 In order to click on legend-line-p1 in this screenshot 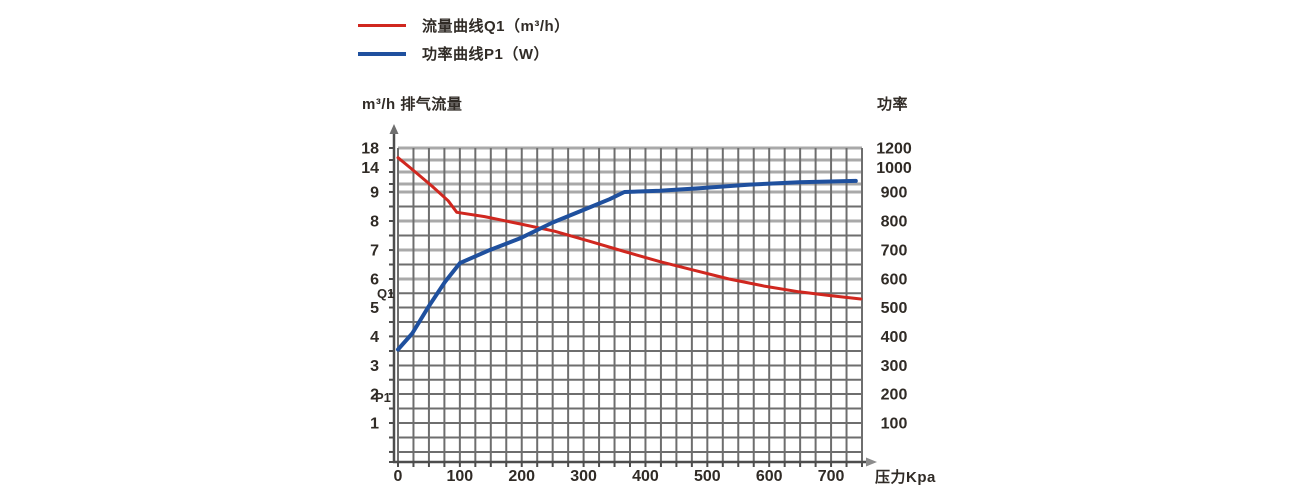, I will do `click(382, 53)`.